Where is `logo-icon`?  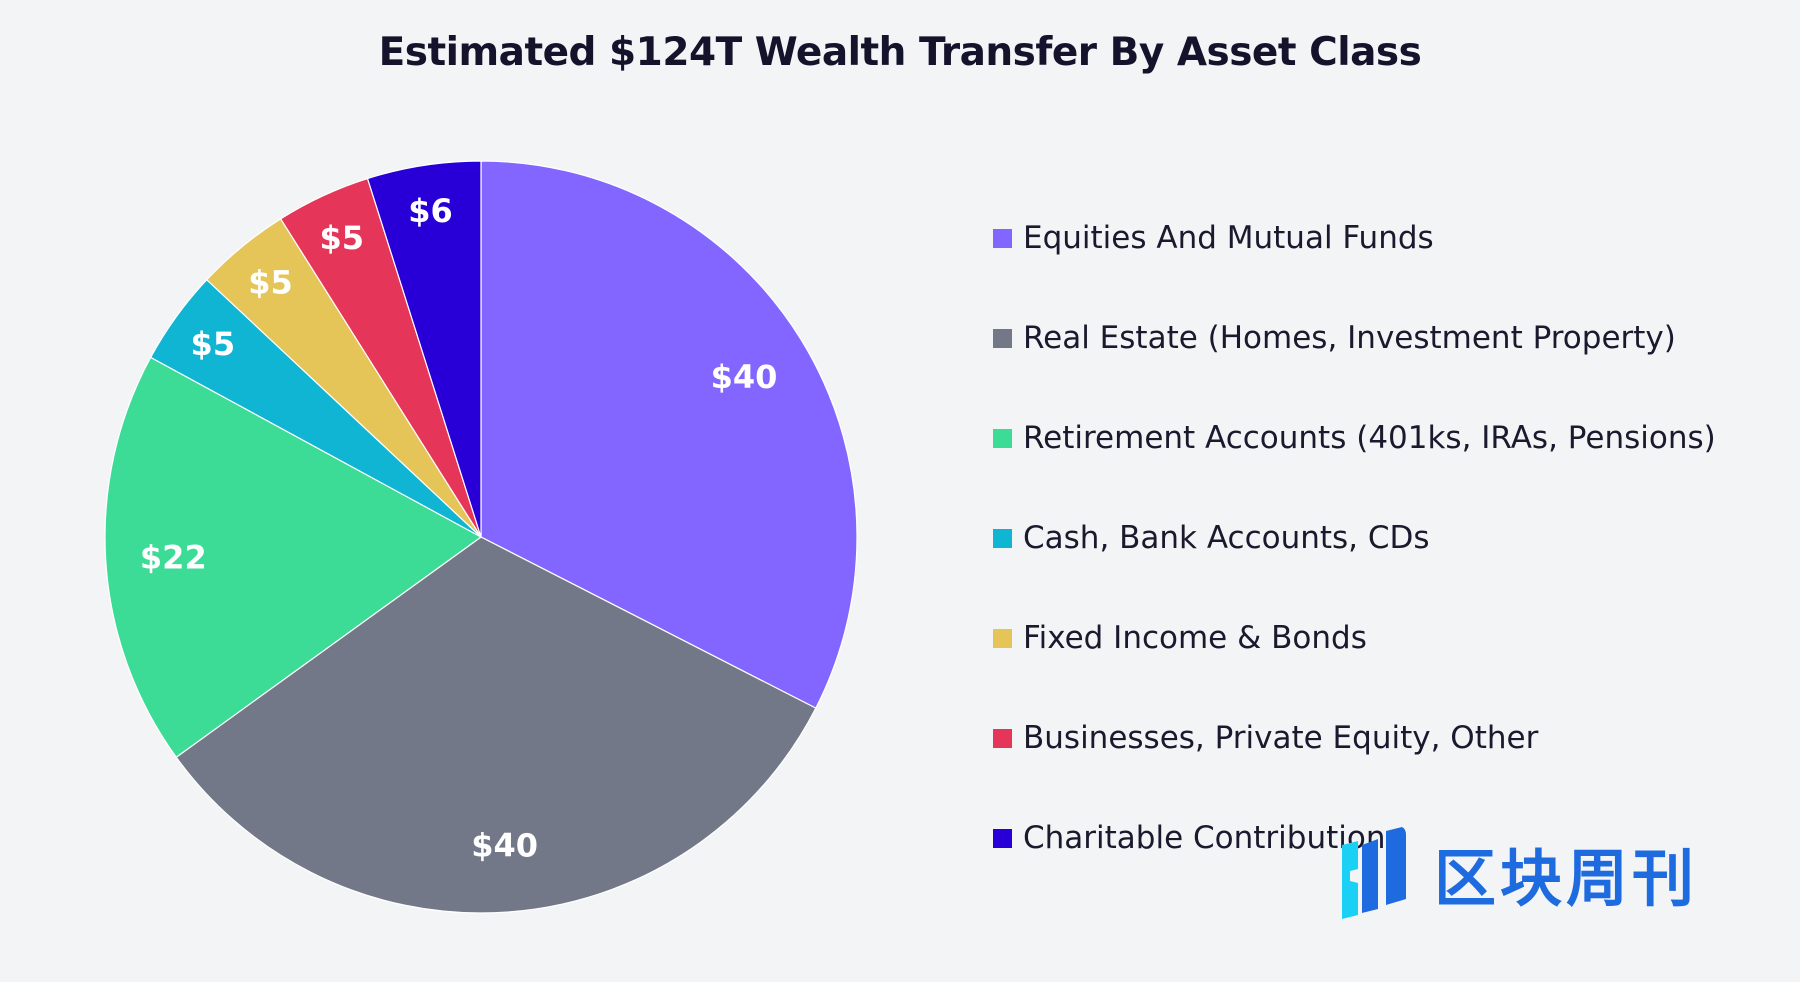 logo-icon is located at coordinates (1374, 873).